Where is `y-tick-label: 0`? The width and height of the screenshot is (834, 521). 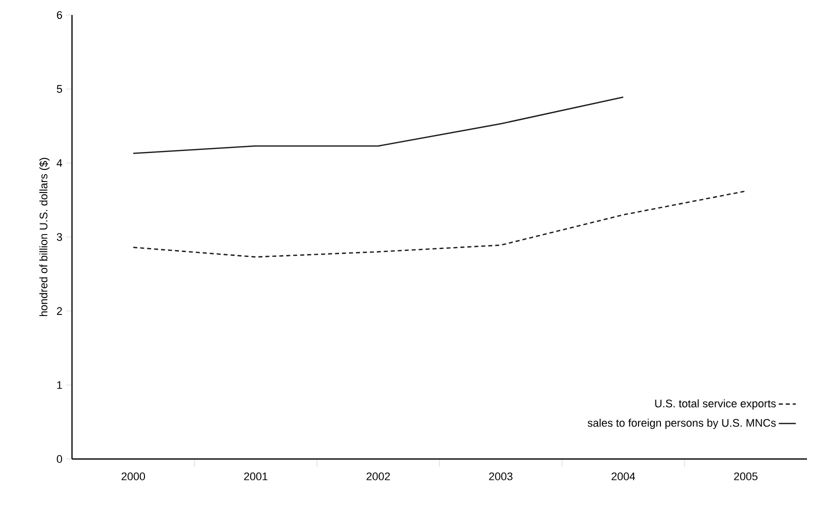
y-tick-label: 0 is located at coordinates (59, 459).